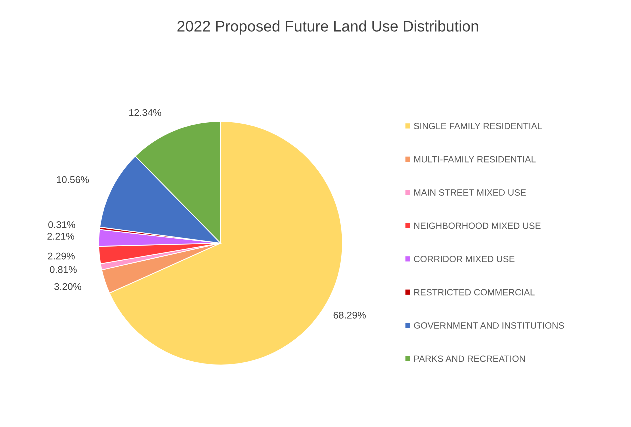 The height and width of the screenshot is (427, 631). I want to click on data-label: 10.56%, so click(73, 180).